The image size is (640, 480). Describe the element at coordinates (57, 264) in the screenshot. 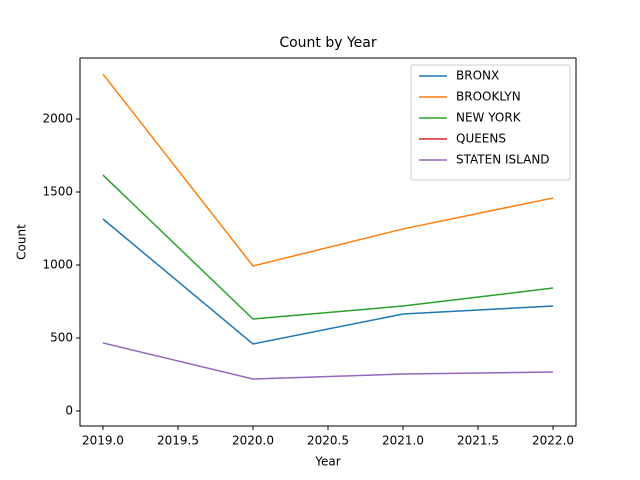

I see `y-tick-label: 1000` at that location.